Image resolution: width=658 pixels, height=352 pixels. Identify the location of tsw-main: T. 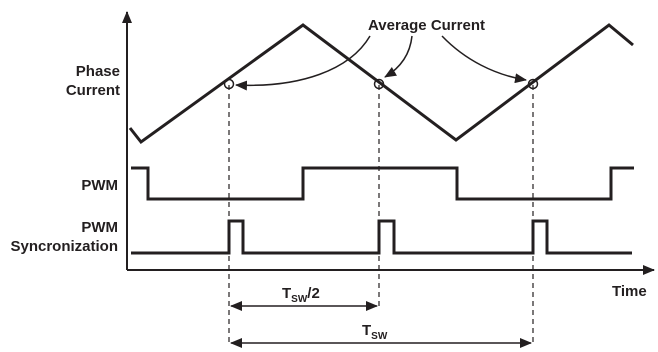
(366, 330).